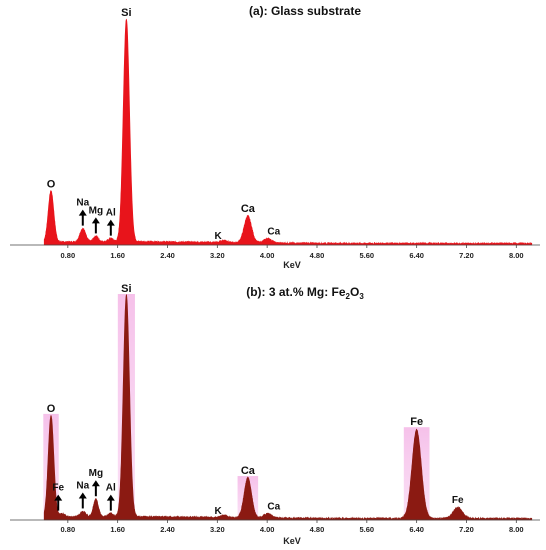  What do you see at coordinates (367, 529) in the screenshot?
I see `panel-b-tick-label: 5.60` at bounding box center [367, 529].